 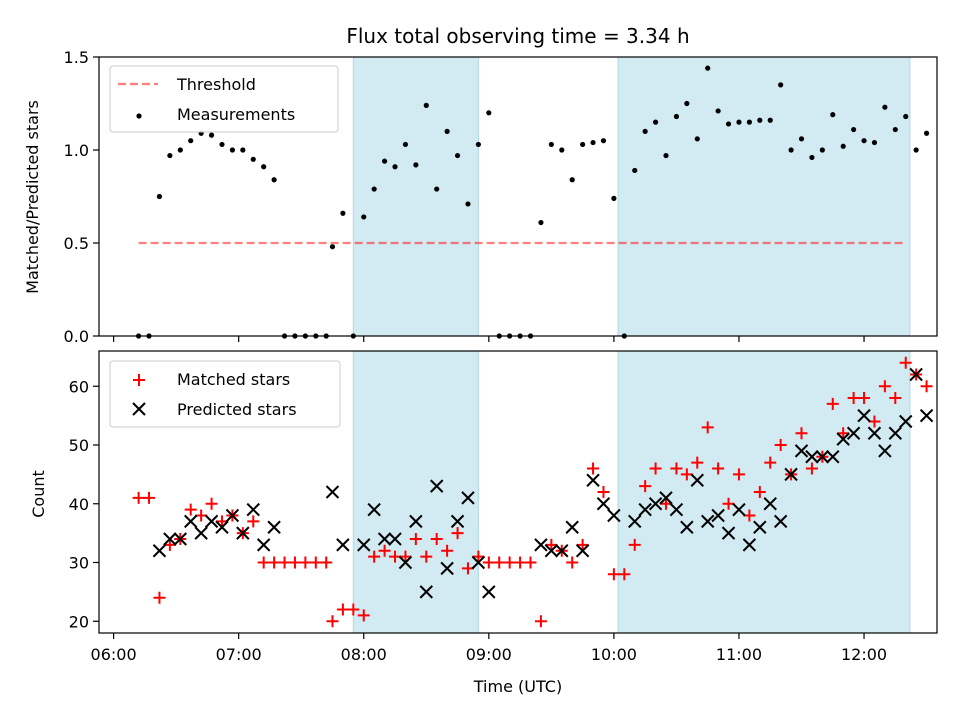 What do you see at coordinates (237, 409) in the screenshot?
I see `legend-predicted-label: Predicted stars` at bounding box center [237, 409].